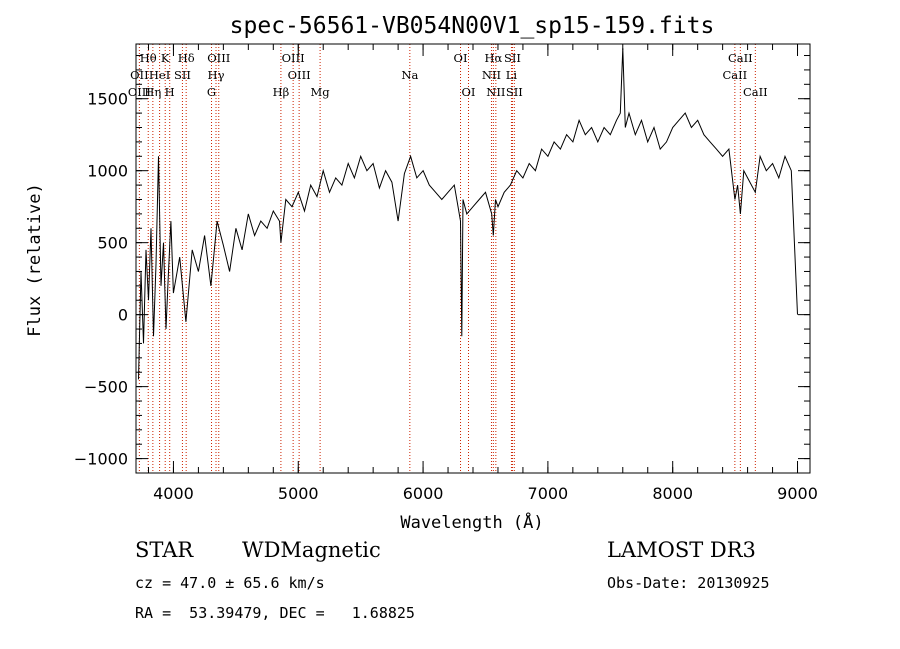 This screenshot has width=900, height=649. What do you see at coordinates (173, 493) in the screenshot?
I see `x-tick-label: 4000` at bounding box center [173, 493].